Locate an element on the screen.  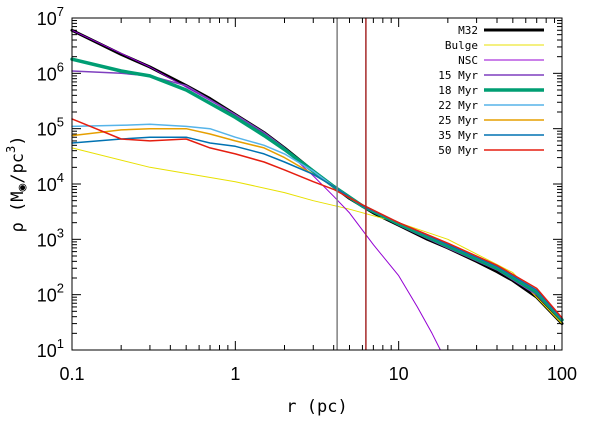
x-axis-title: r (pc) is located at coordinates (316, 407).